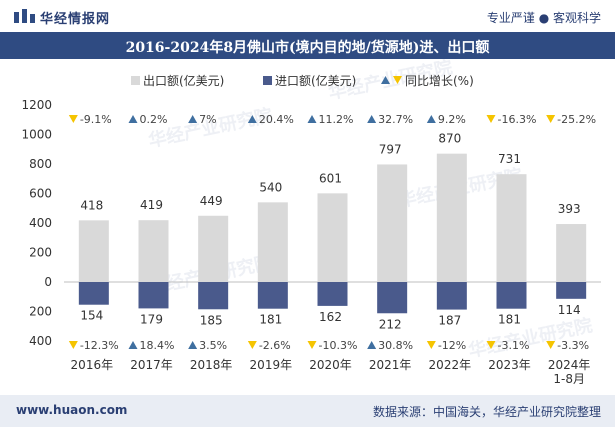  What do you see at coordinates (390, 149) in the screenshot?
I see `export-value-label: 797` at bounding box center [390, 149].